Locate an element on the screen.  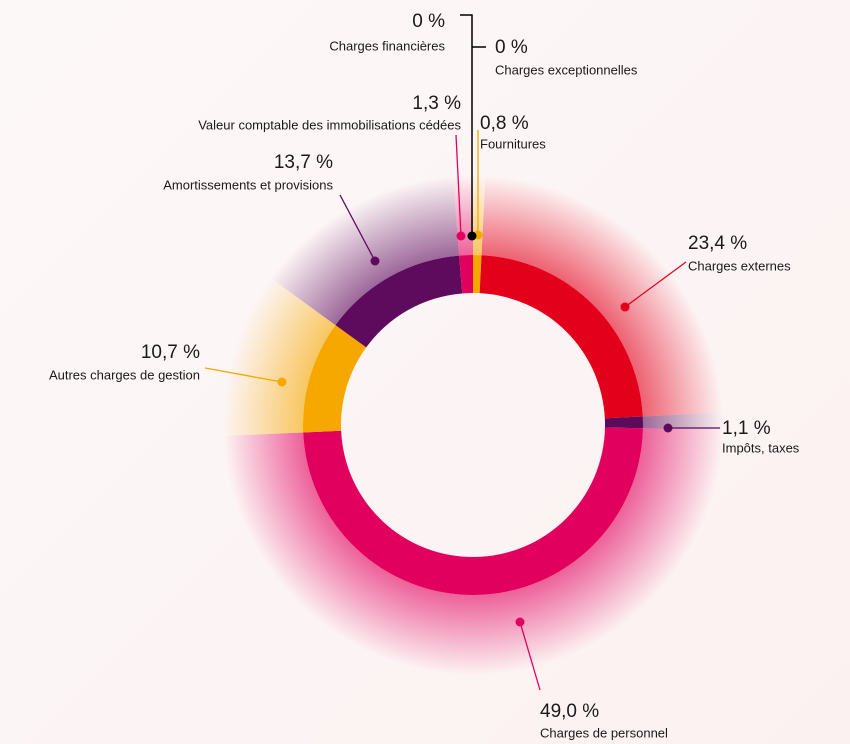
category-label: Charges de personnel is located at coordinates (604, 732).